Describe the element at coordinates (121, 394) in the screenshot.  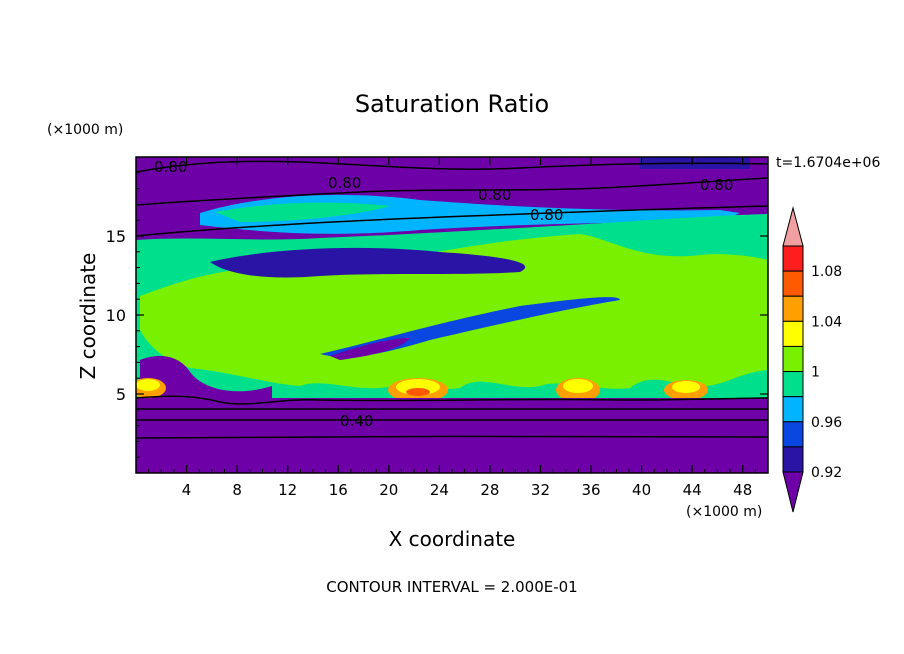
I see `y-tick-label: 5` at that location.